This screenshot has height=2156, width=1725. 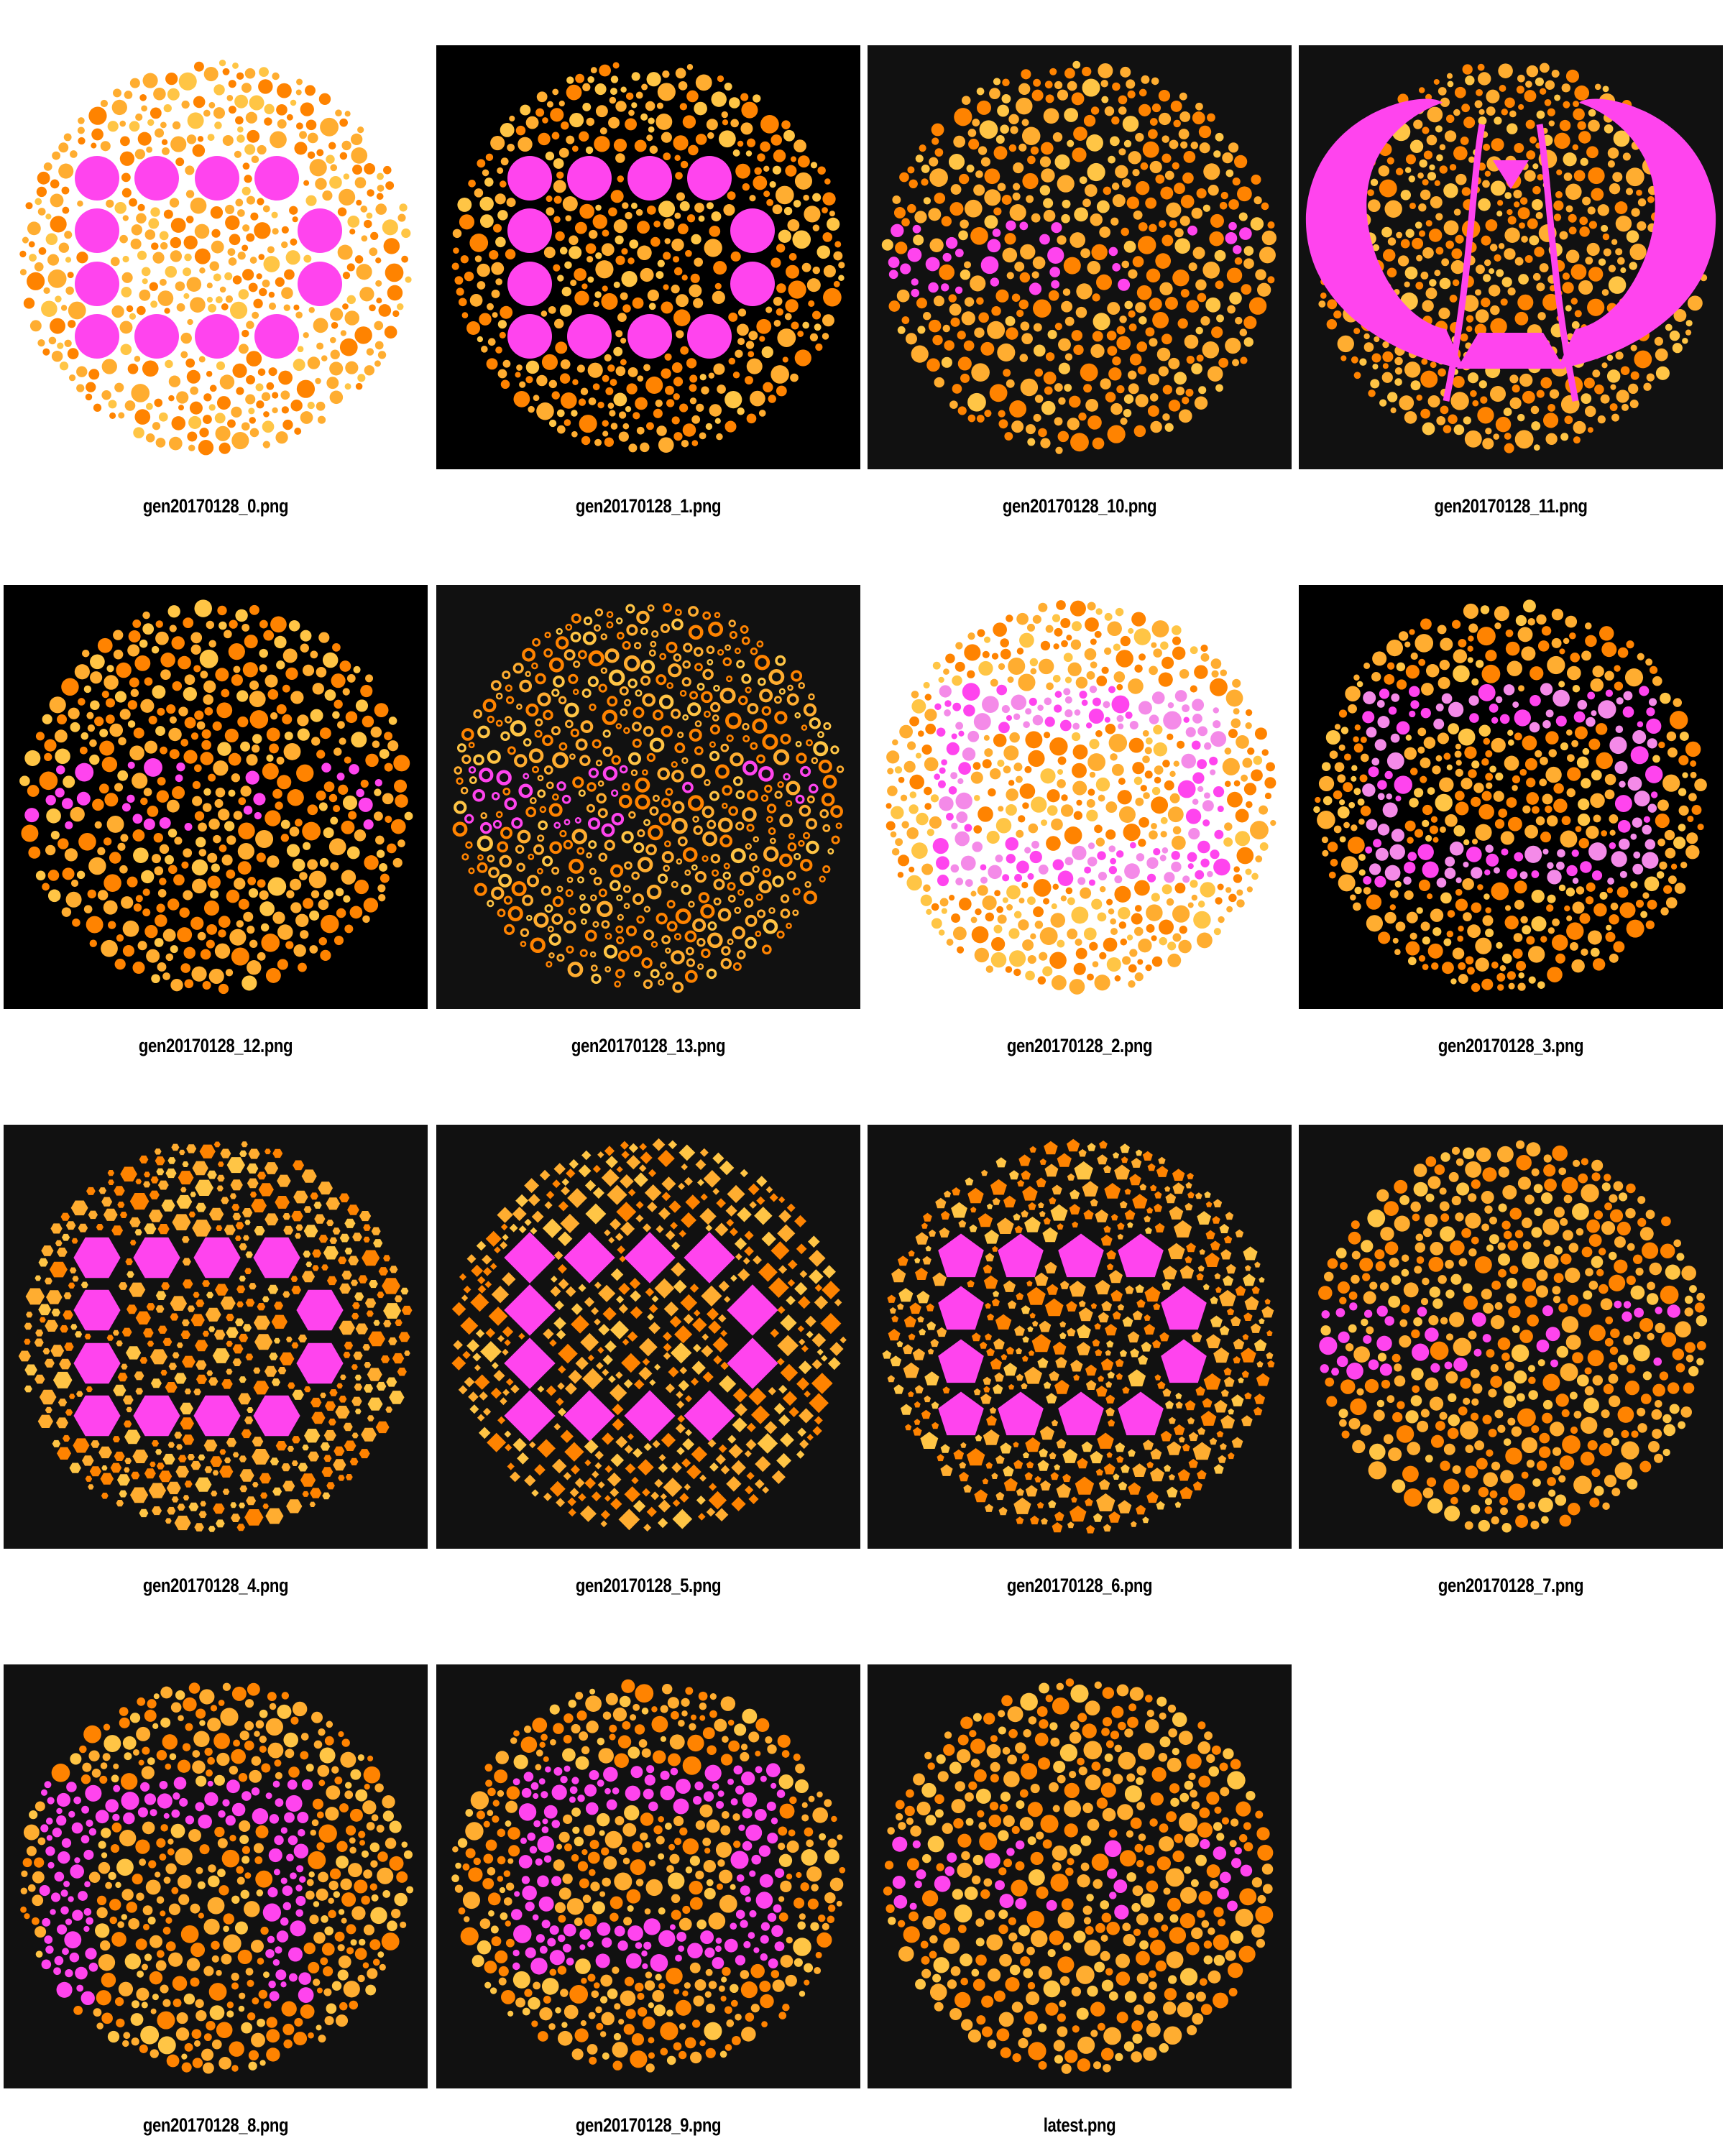 What do you see at coordinates (215, 2125) in the screenshot?
I see `thumbnail-filename: gen20170128_8.png` at bounding box center [215, 2125].